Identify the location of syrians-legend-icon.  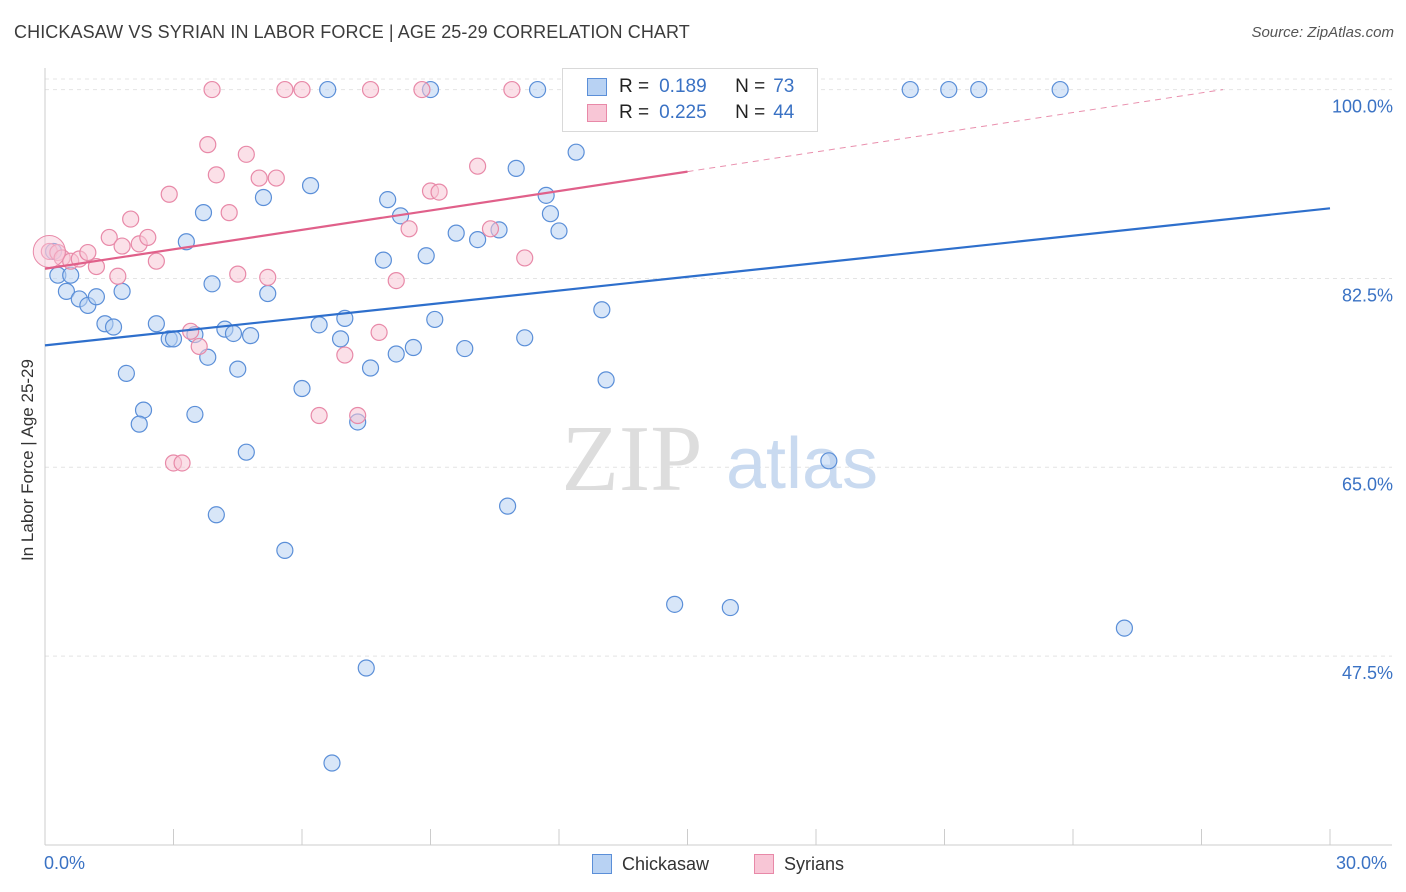
(764, 864).